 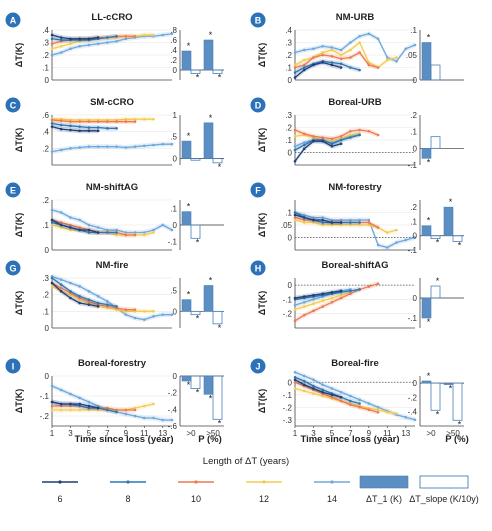 What do you see at coordinates (415, 298) in the screenshot?
I see `bar-y-tick-label: 0` at bounding box center [415, 298].